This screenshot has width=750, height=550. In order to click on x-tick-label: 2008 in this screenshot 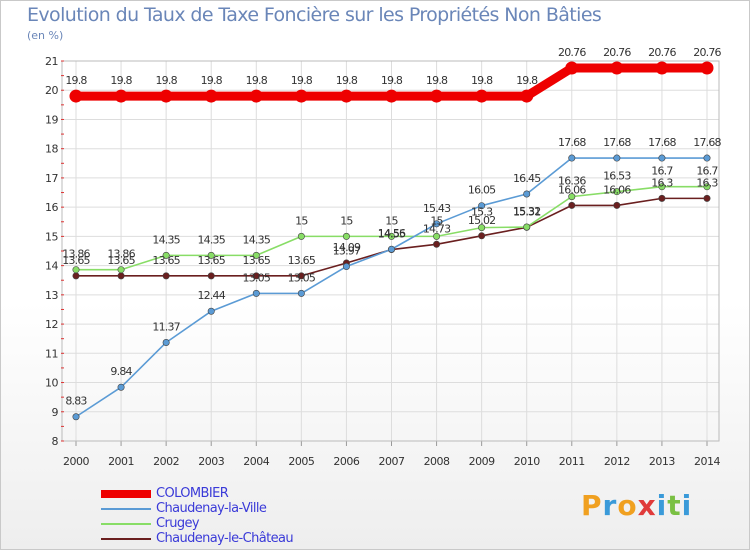, I will do `click(437, 461)`.